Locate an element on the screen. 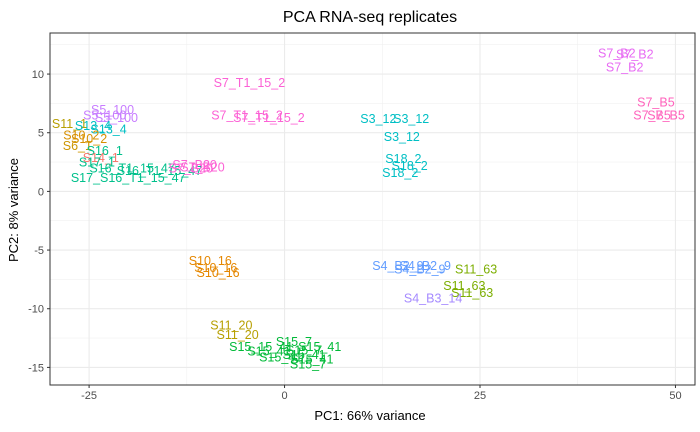 Image resolution: width=700 pixels, height=432 pixels. y-tick-label: 5 is located at coordinates (41, 134).